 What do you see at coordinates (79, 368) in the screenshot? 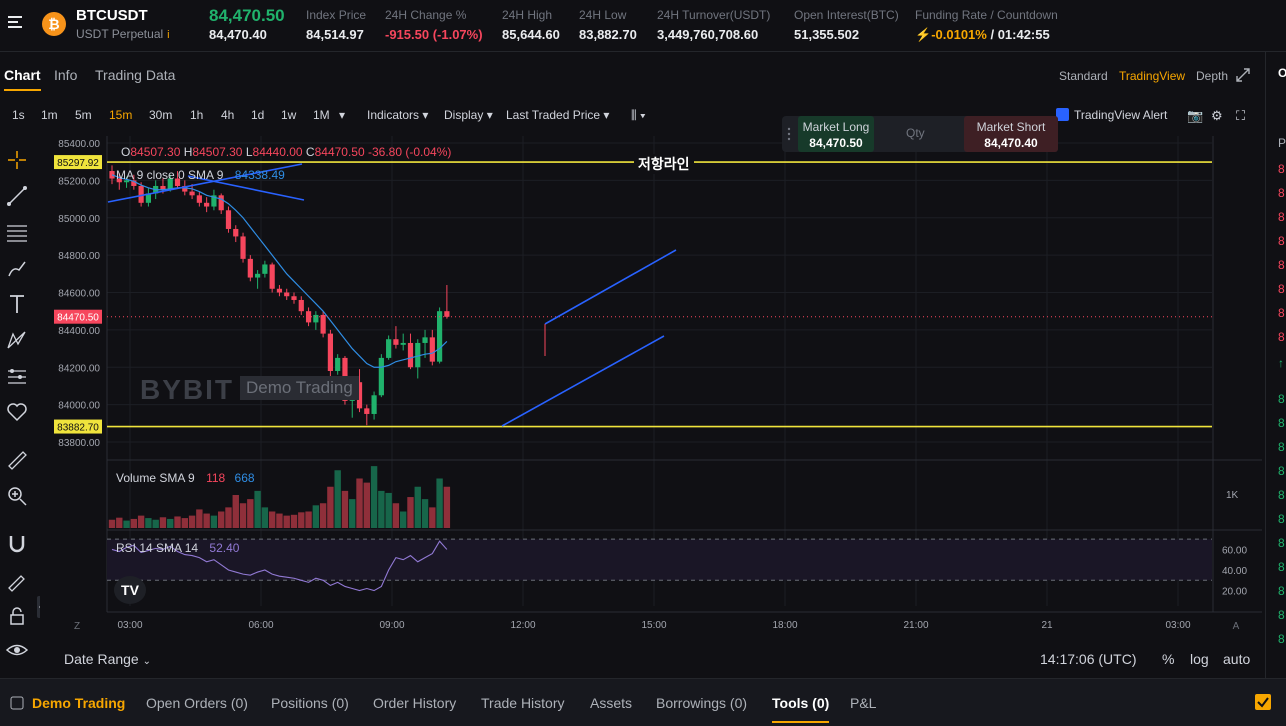
I see `y-tick-label: 84200.00` at bounding box center [79, 368].